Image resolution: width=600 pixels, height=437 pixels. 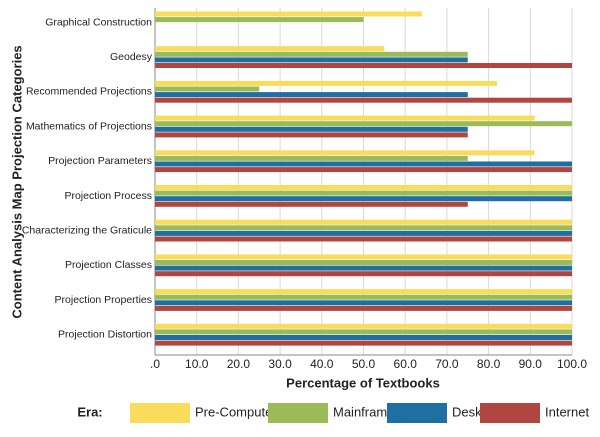 What do you see at coordinates (236, 411) in the screenshot?
I see `legend-label: Pre-Computer` at bounding box center [236, 411].